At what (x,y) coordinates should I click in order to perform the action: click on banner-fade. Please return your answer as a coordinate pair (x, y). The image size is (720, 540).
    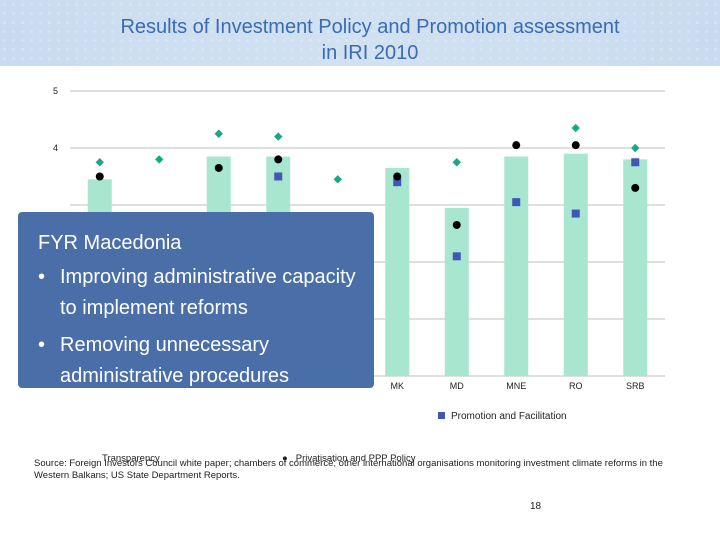
    Looking at the image, I should click on (360, 33).